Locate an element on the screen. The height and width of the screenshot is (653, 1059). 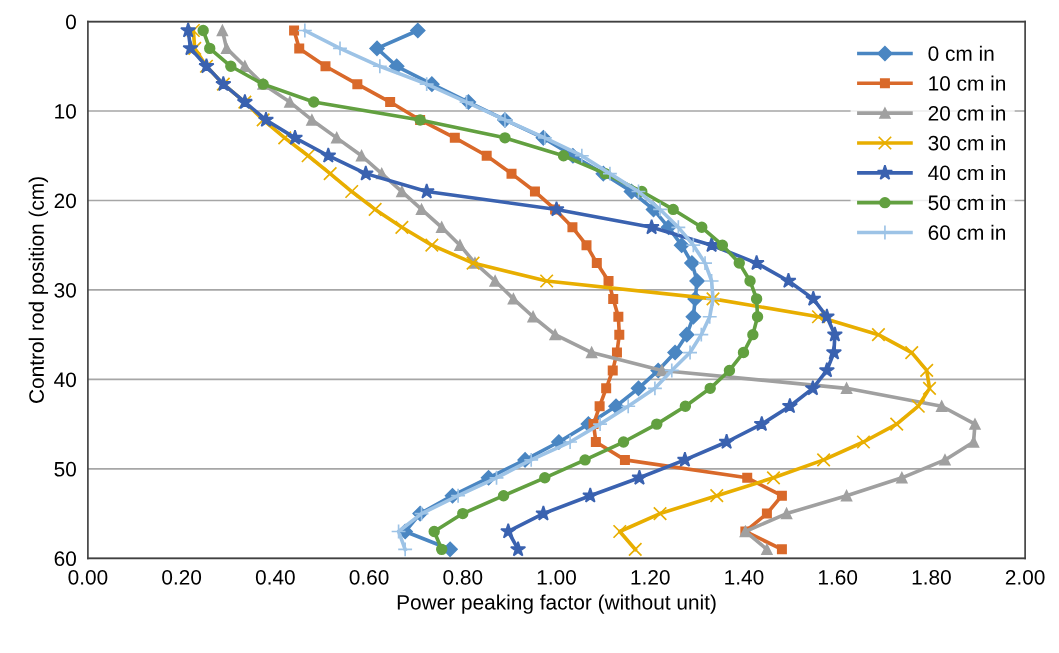
legend-label: 30 cm in is located at coordinates (967, 143).